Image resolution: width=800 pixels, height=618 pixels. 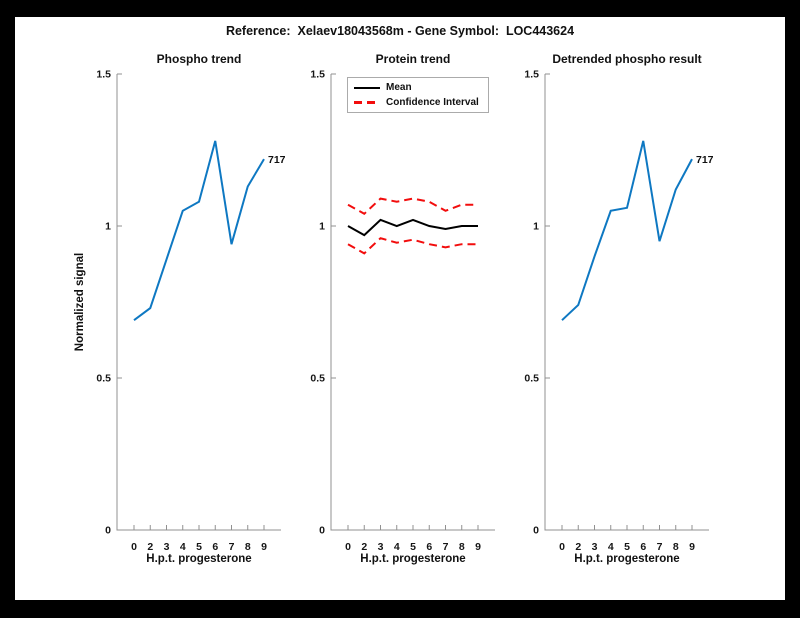 I want to click on legend-item-confidence-interval: Confidence Interval, so click(x=418, y=103).